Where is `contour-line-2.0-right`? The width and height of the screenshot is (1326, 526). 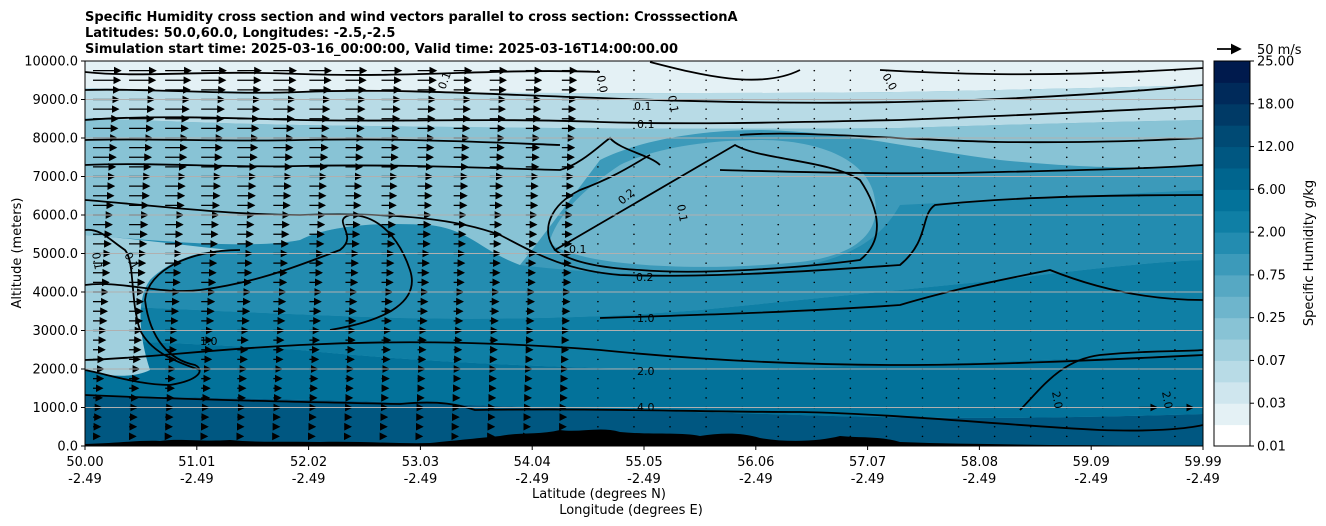 contour-line-2.0-right is located at coordinates (1111, 380).